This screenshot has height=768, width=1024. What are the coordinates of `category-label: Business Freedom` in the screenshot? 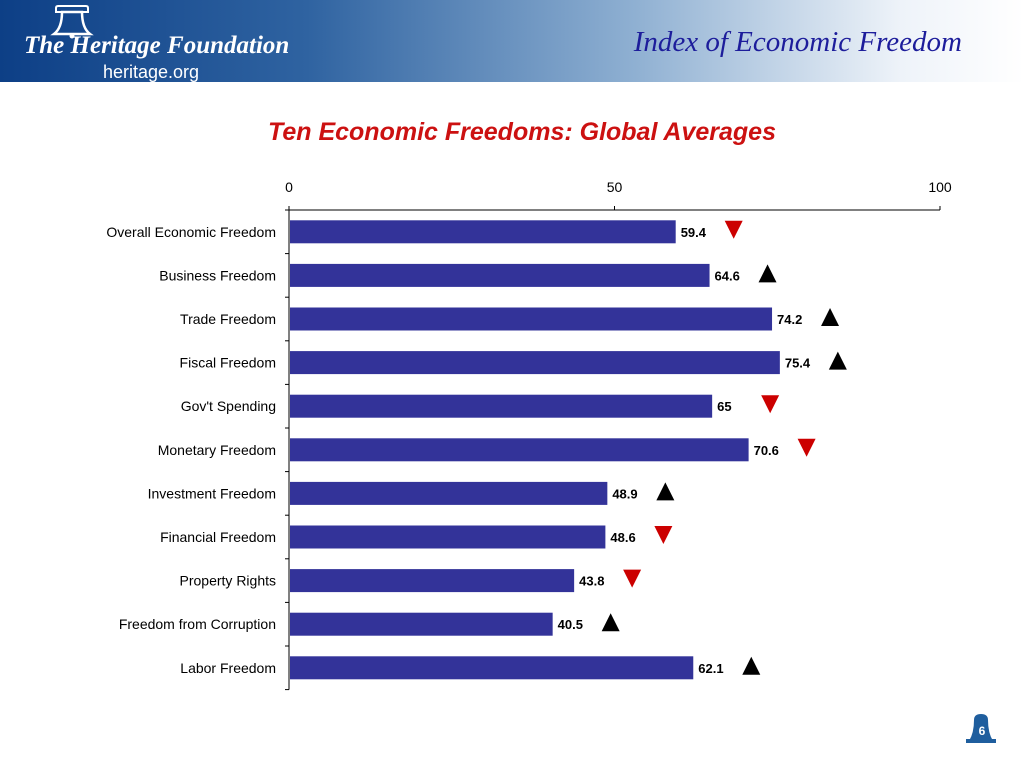 It's located at (217, 275).